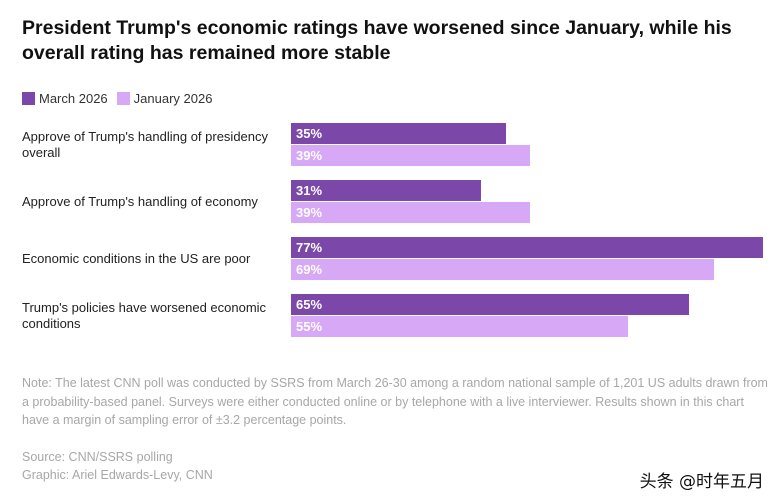 The width and height of the screenshot is (778, 504). I want to click on legend-label-march: March 2026, so click(73, 98).